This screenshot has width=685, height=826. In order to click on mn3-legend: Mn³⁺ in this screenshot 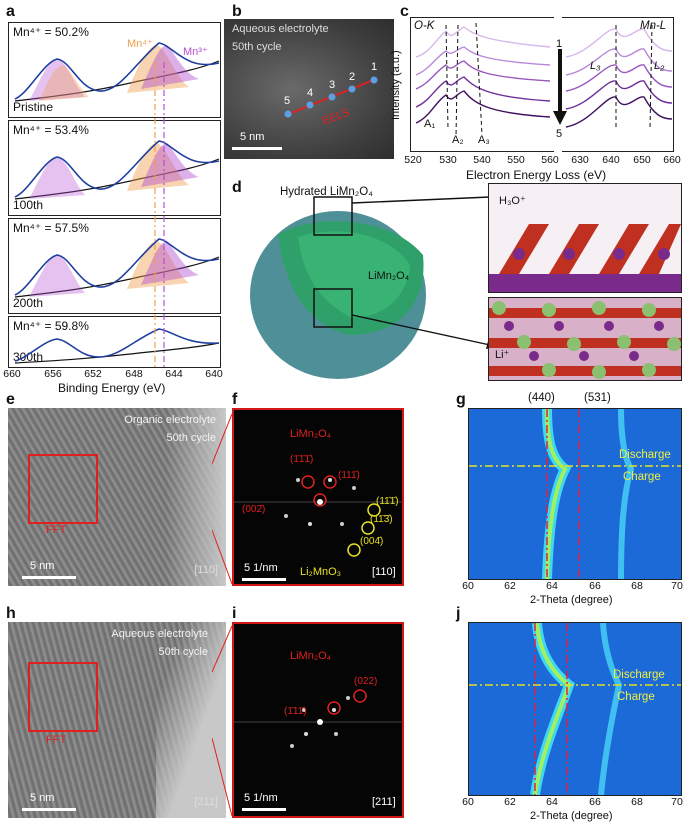, I will do `click(195, 52)`.